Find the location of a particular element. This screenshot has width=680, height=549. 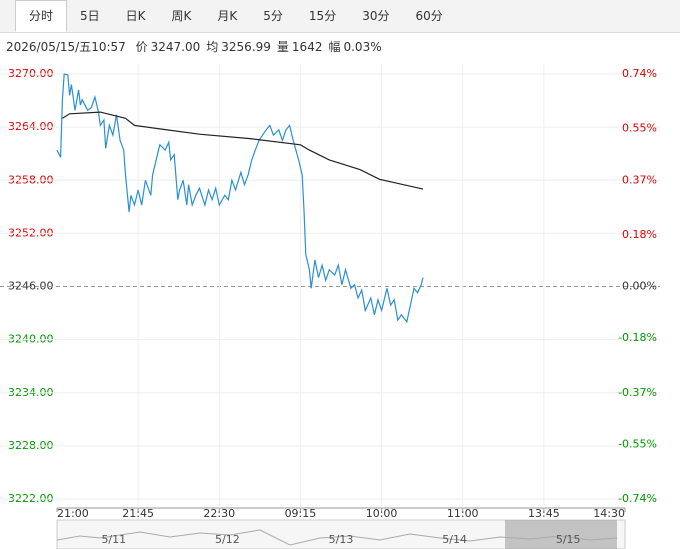

y2-tick-label: 0.74% is located at coordinates (639, 73).